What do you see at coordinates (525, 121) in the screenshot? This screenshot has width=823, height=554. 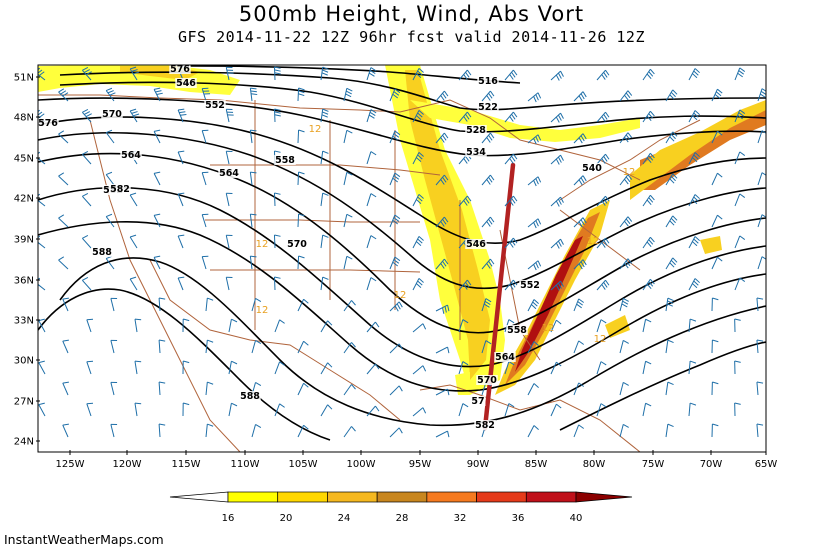 I see `vort-band-north` at bounding box center [525, 121].